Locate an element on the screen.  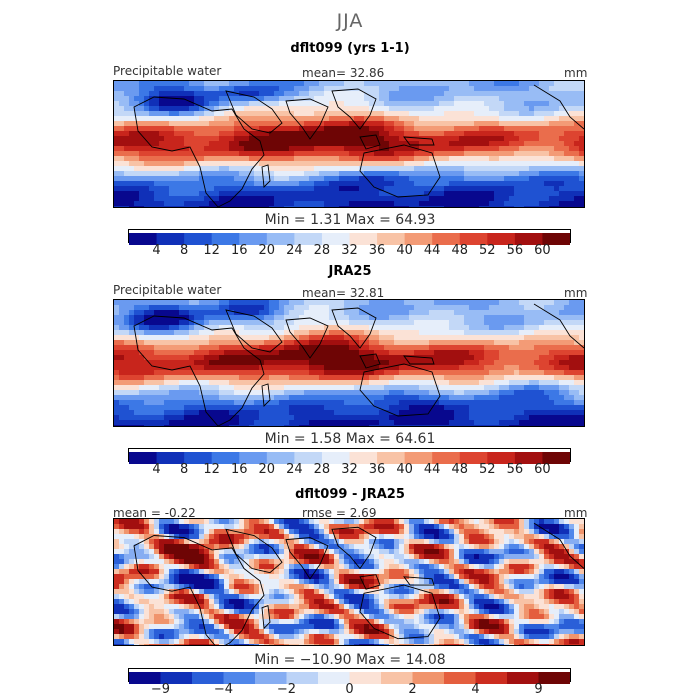
panel-3-title: dflt099 - JRA25 is located at coordinates (350, 494).